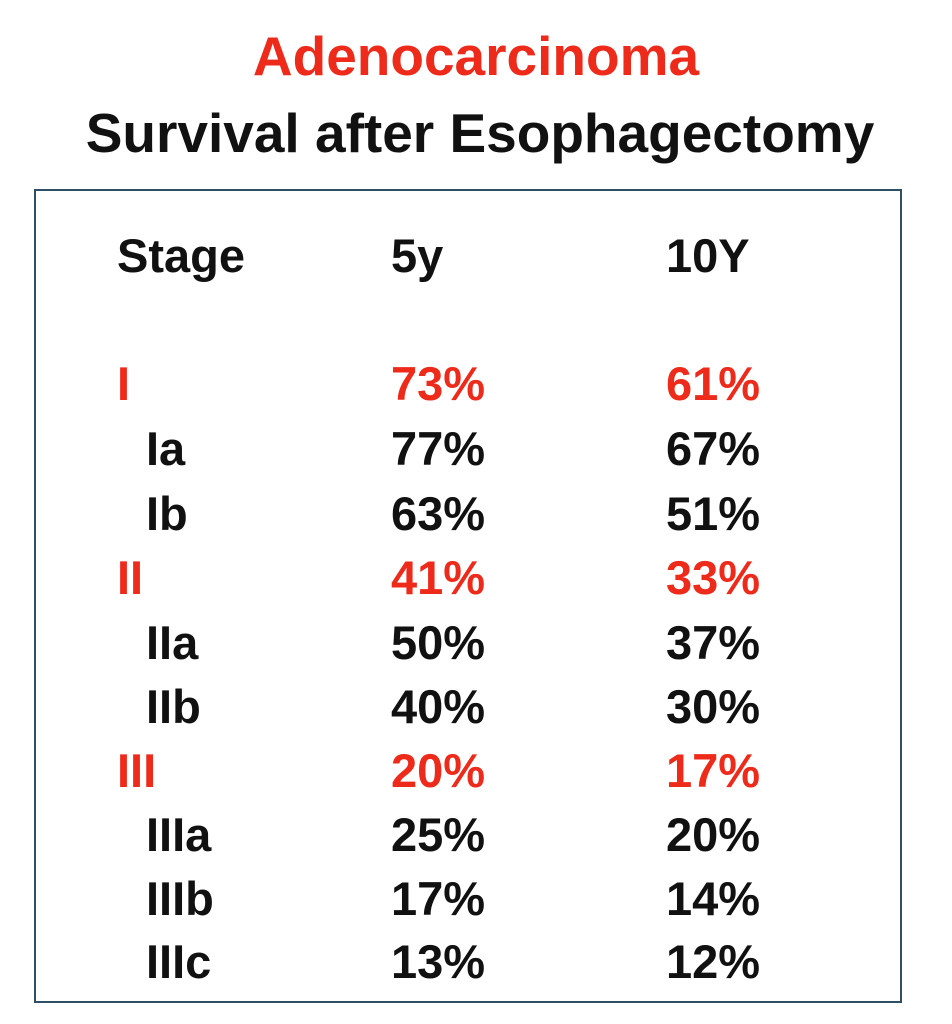  I want to click on stage-cell: Ib, so click(167, 513).